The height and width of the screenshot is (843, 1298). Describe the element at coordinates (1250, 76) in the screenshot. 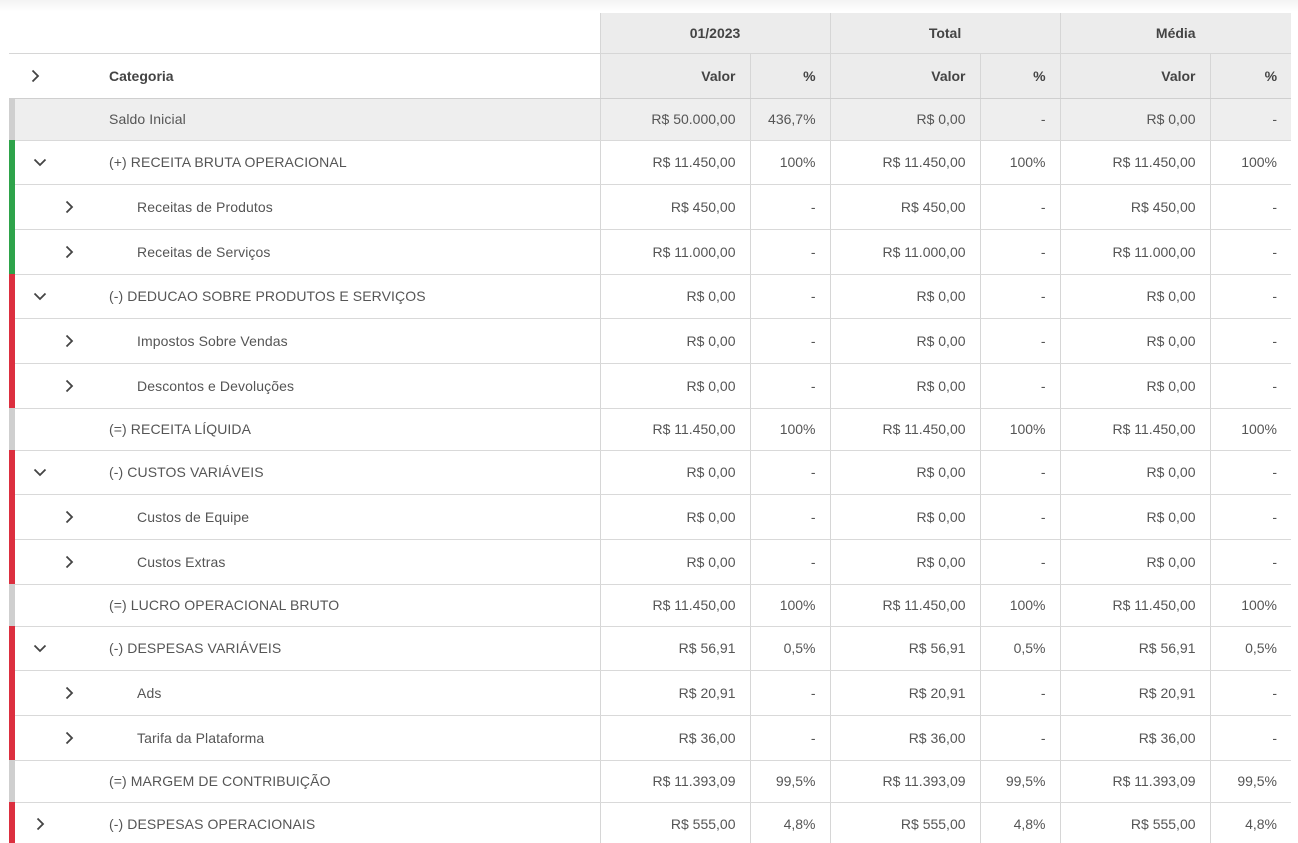

I see `percent-header-average: %` at that location.